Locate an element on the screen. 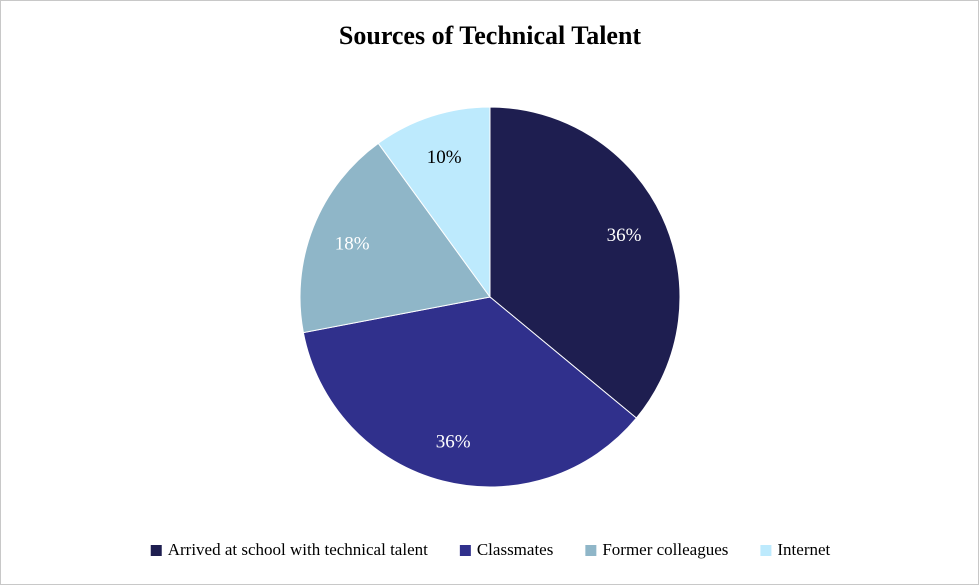  legend-label: Internet is located at coordinates (803, 549).